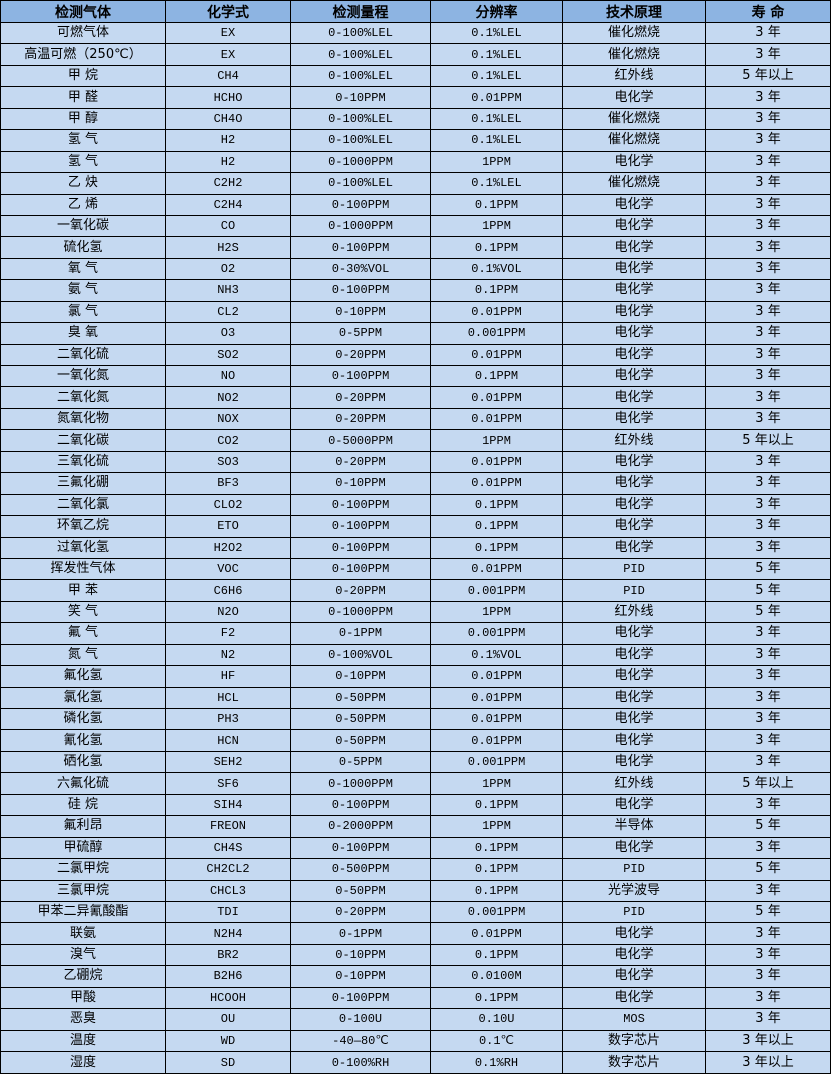 This screenshot has height=1075, width=831. I want to click on table-row: 氰化氢 HCN 0-50PPM 0.01PPM 电化学 3 年, so click(415, 740).